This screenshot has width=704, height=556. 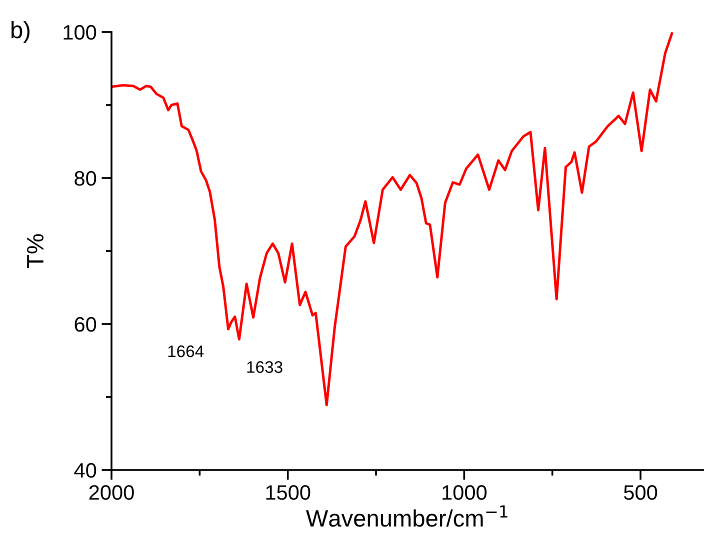 I want to click on y-tick-label: 60, so click(x=85, y=324).